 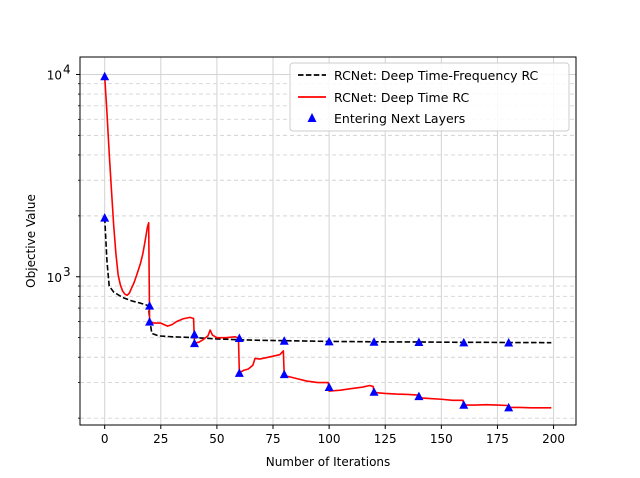 What do you see at coordinates (105, 439) in the screenshot?
I see `x-tick-label: 0` at bounding box center [105, 439].